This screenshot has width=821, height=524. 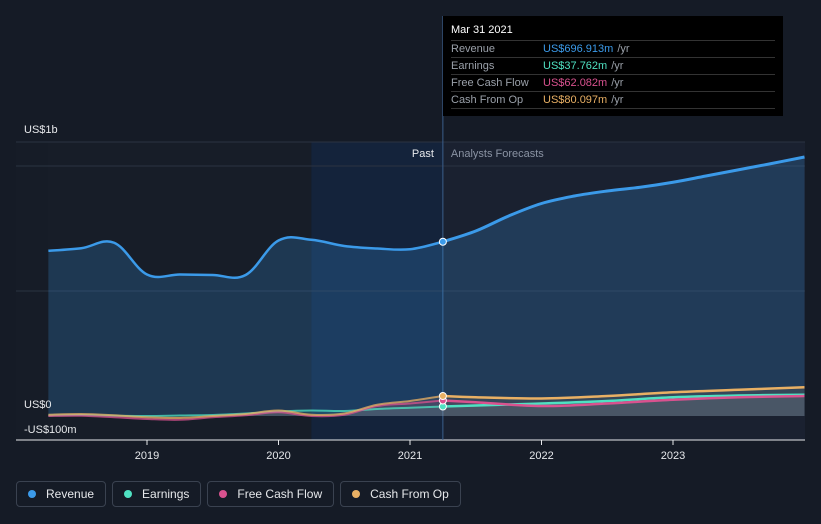 What do you see at coordinates (473, 49) in the screenshot?
I see `tooltip-label: Revenue` at bounding box center [473, 49].